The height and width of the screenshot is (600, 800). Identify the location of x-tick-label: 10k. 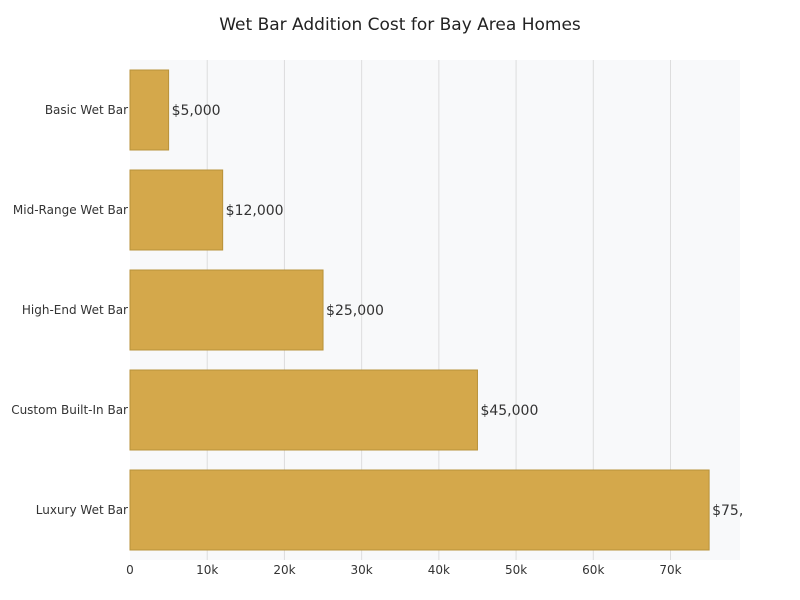
(207, 570).